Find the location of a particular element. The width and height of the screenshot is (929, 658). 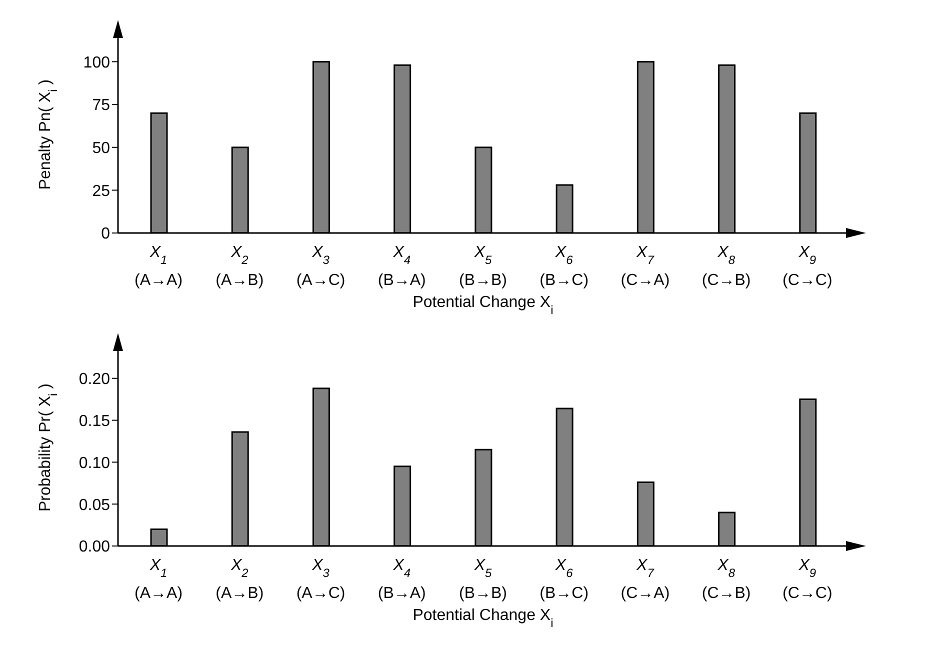

y-tick-label: 0.05 is located at coordinates (94, 505).